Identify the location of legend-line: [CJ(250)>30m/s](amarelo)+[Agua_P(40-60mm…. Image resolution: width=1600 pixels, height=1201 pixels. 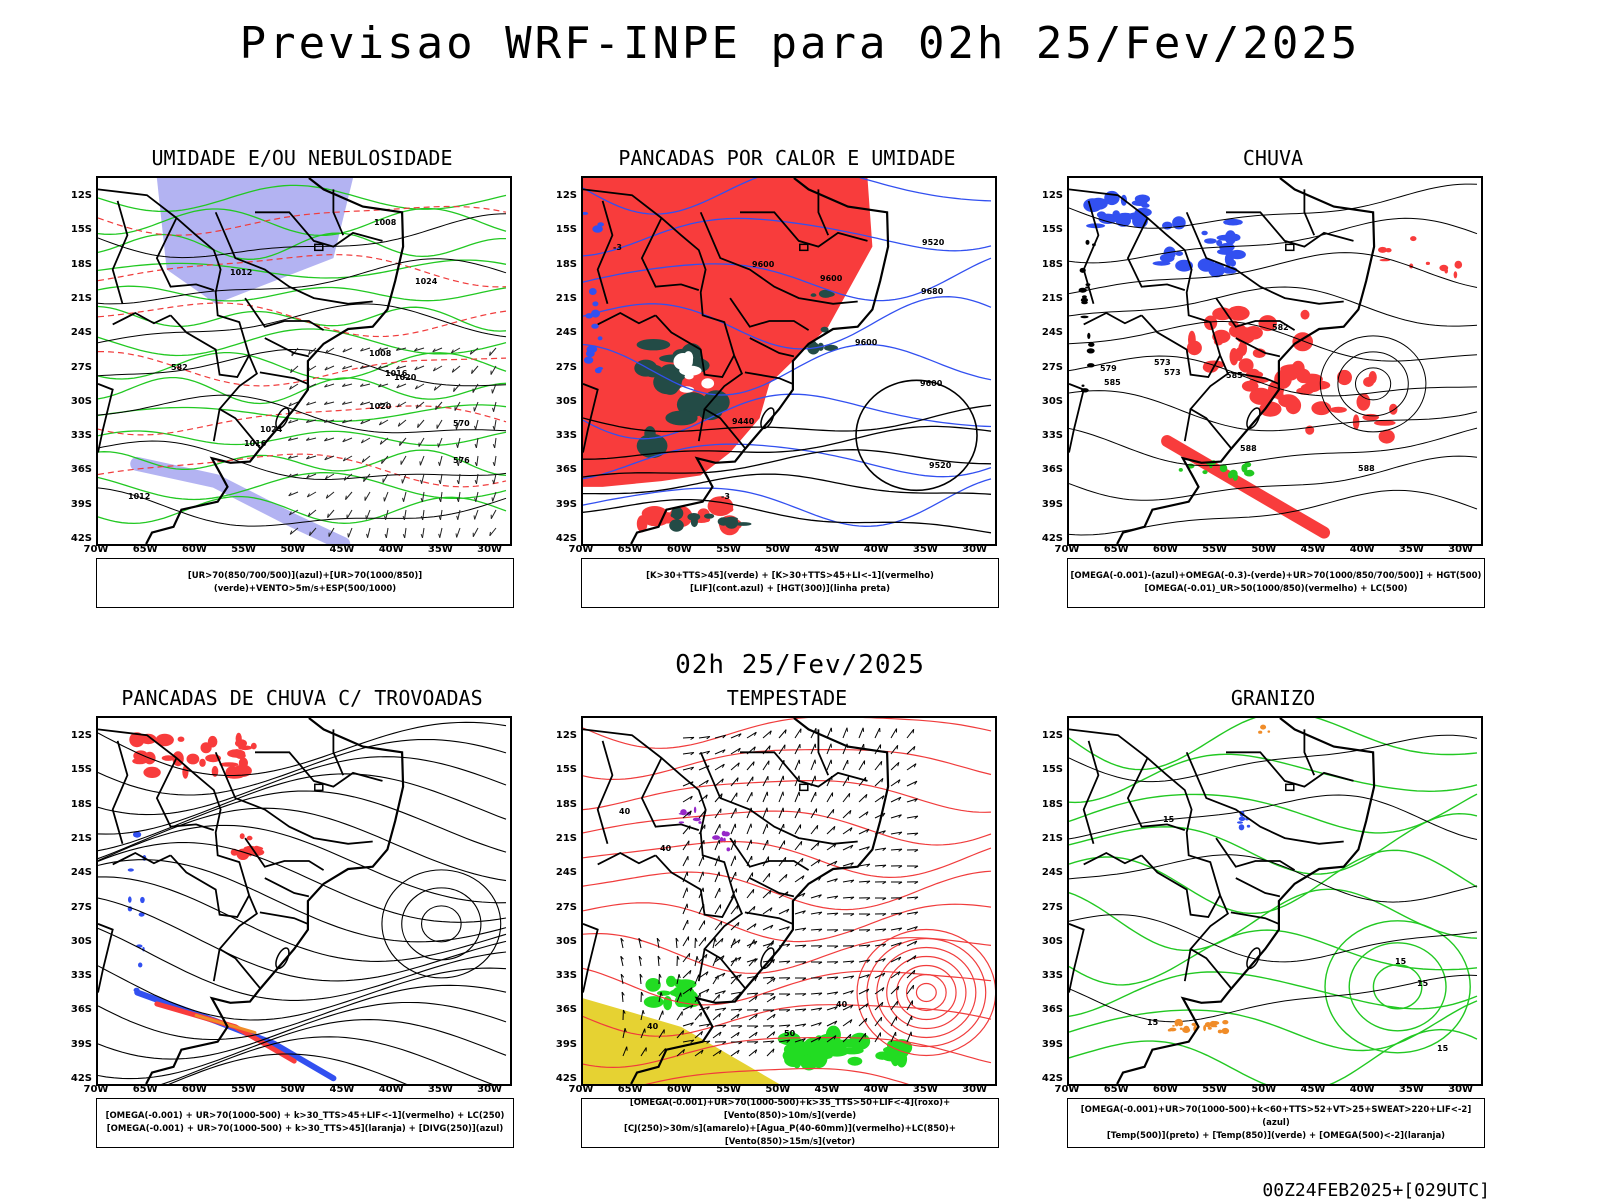
(790, 1136).